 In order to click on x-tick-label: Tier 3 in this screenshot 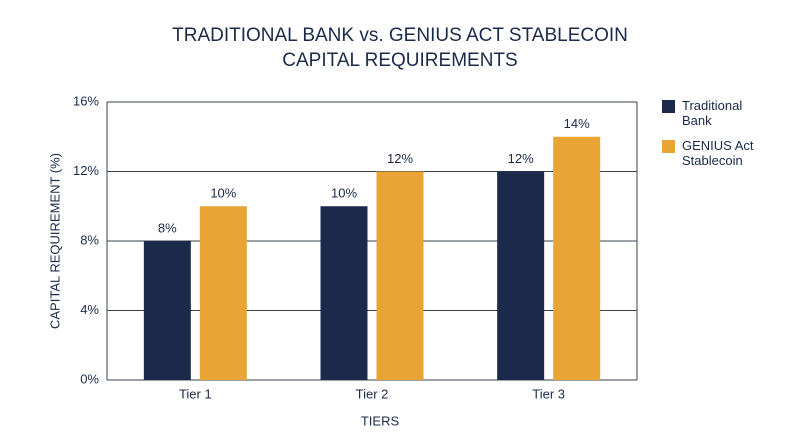, I will do `click(548, 393)`.